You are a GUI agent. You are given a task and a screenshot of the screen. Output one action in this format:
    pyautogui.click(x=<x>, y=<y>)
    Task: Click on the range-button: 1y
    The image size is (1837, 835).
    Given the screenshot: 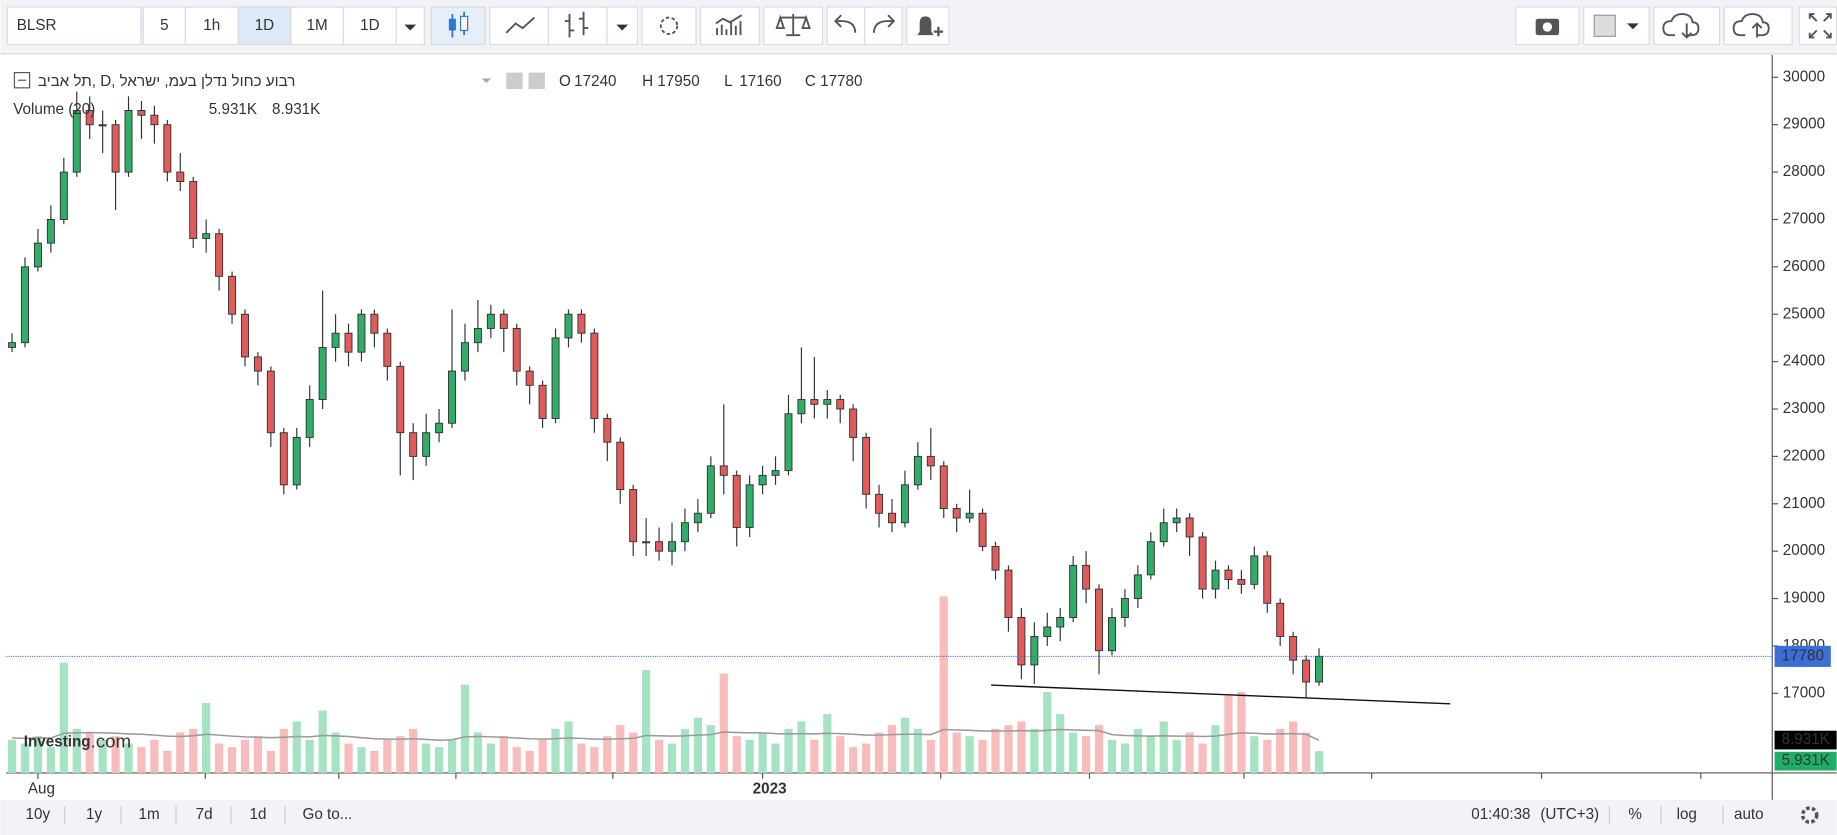 What is the action you would take?
    pyautogui.click(x=94, y=814)
    